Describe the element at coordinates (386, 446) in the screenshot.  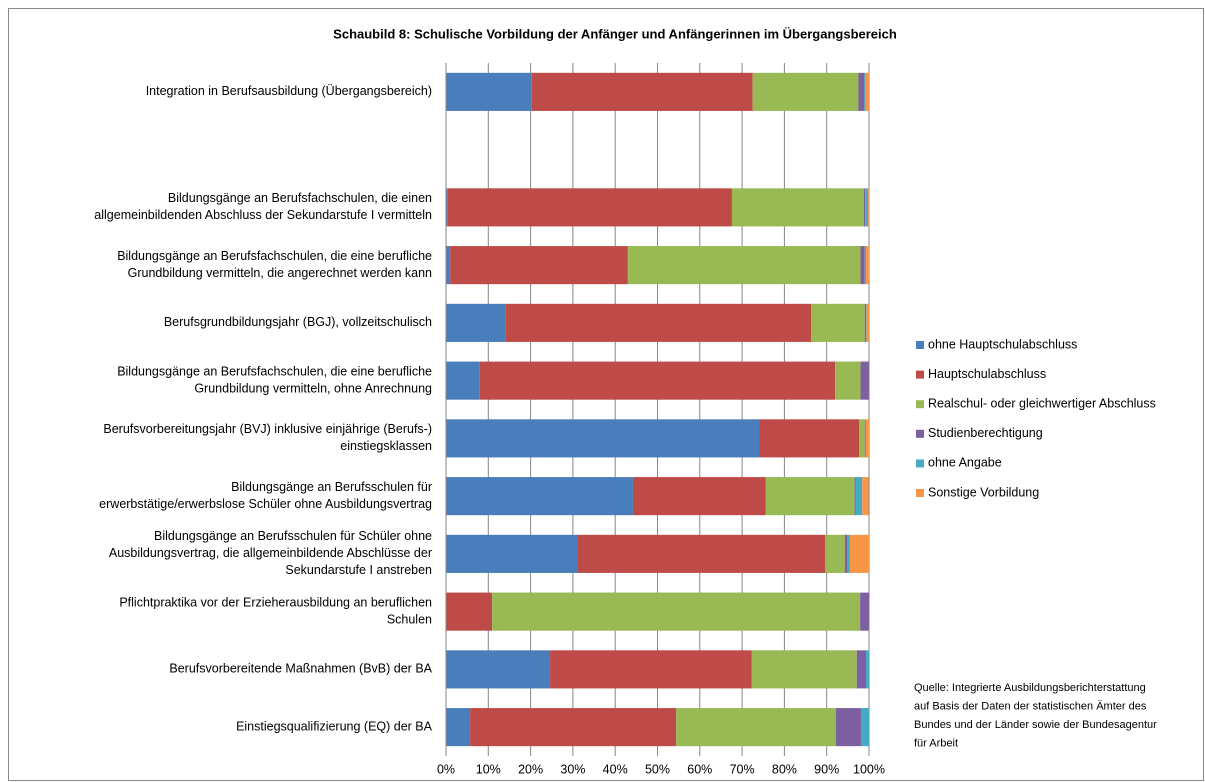
I see `y-tick-label: einstiegsklassen` at that location.